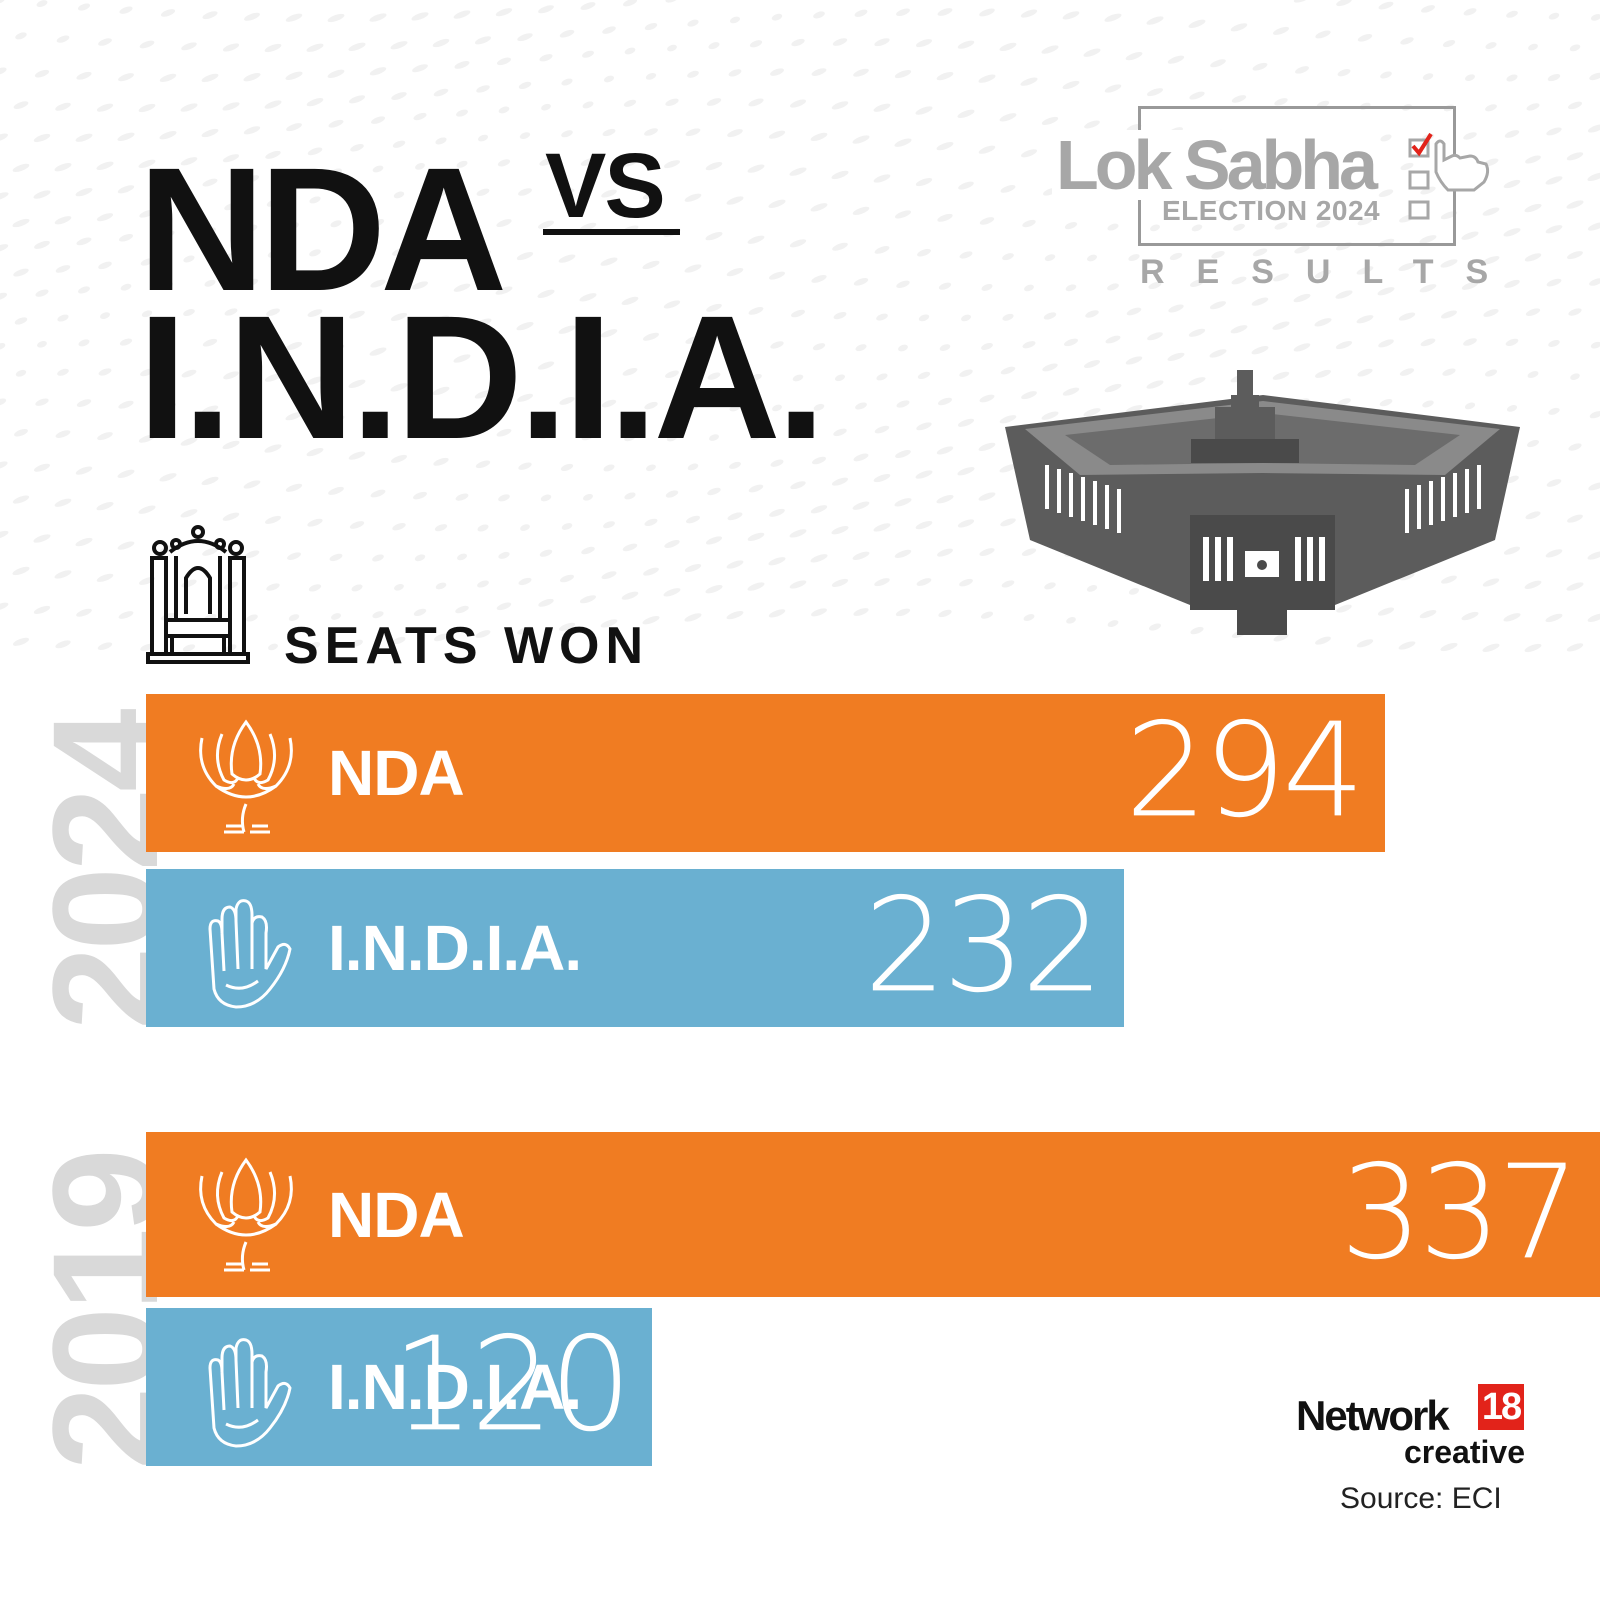 Image resolution: width=1600 pixels, height=1600 pixels. Describe the element at coordinates (1501, 1407) in the screenshot. I see `brand-number-badge: 18` at that location.